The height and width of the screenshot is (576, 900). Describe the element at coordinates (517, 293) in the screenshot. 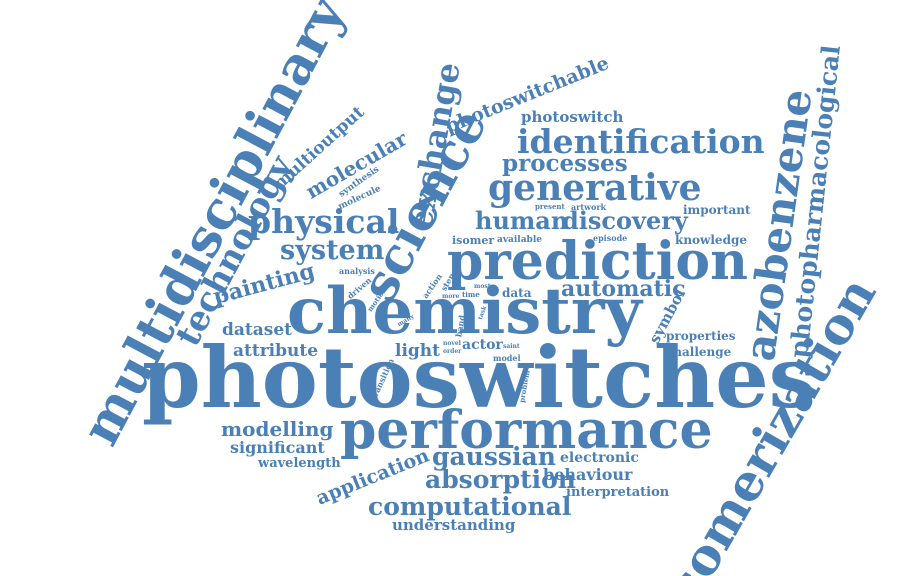

I see `word-data: data` at that location.